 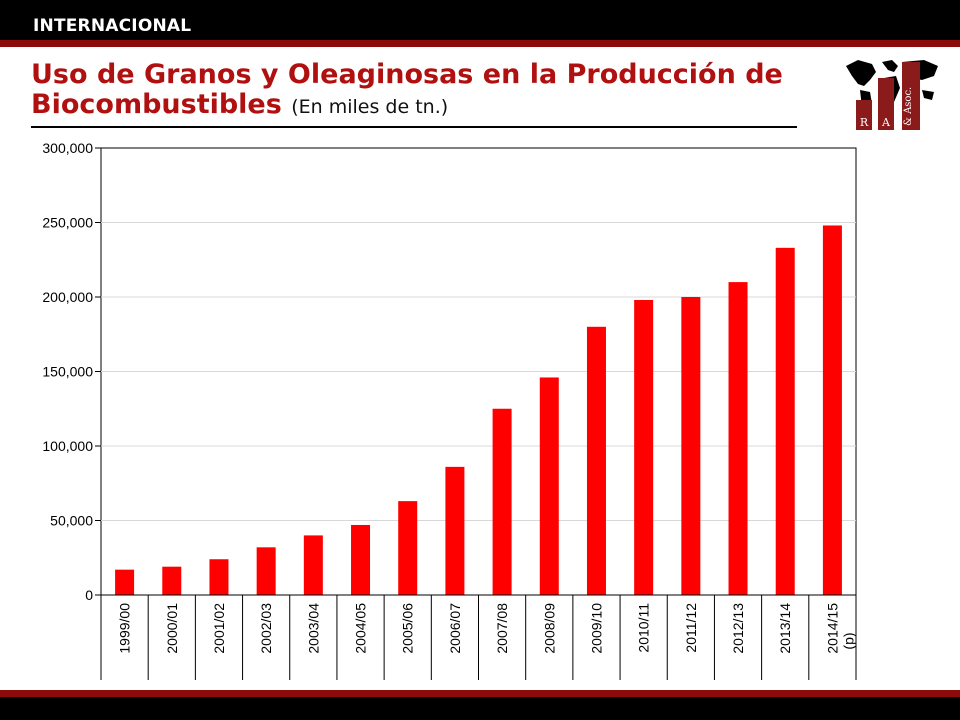 I want to click on svg-text: 1999/00, so click(x=125, y=628).